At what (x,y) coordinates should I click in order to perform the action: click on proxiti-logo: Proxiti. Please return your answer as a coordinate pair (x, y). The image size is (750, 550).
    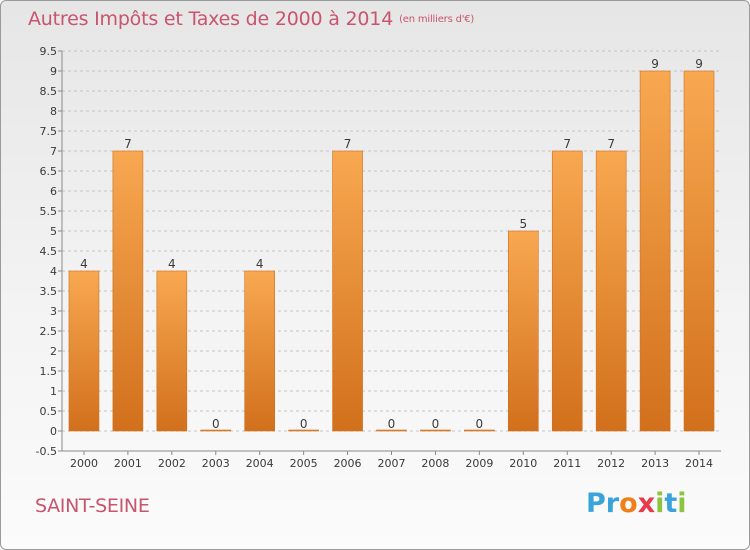
    Looking at the image, I should click on (636, 503).